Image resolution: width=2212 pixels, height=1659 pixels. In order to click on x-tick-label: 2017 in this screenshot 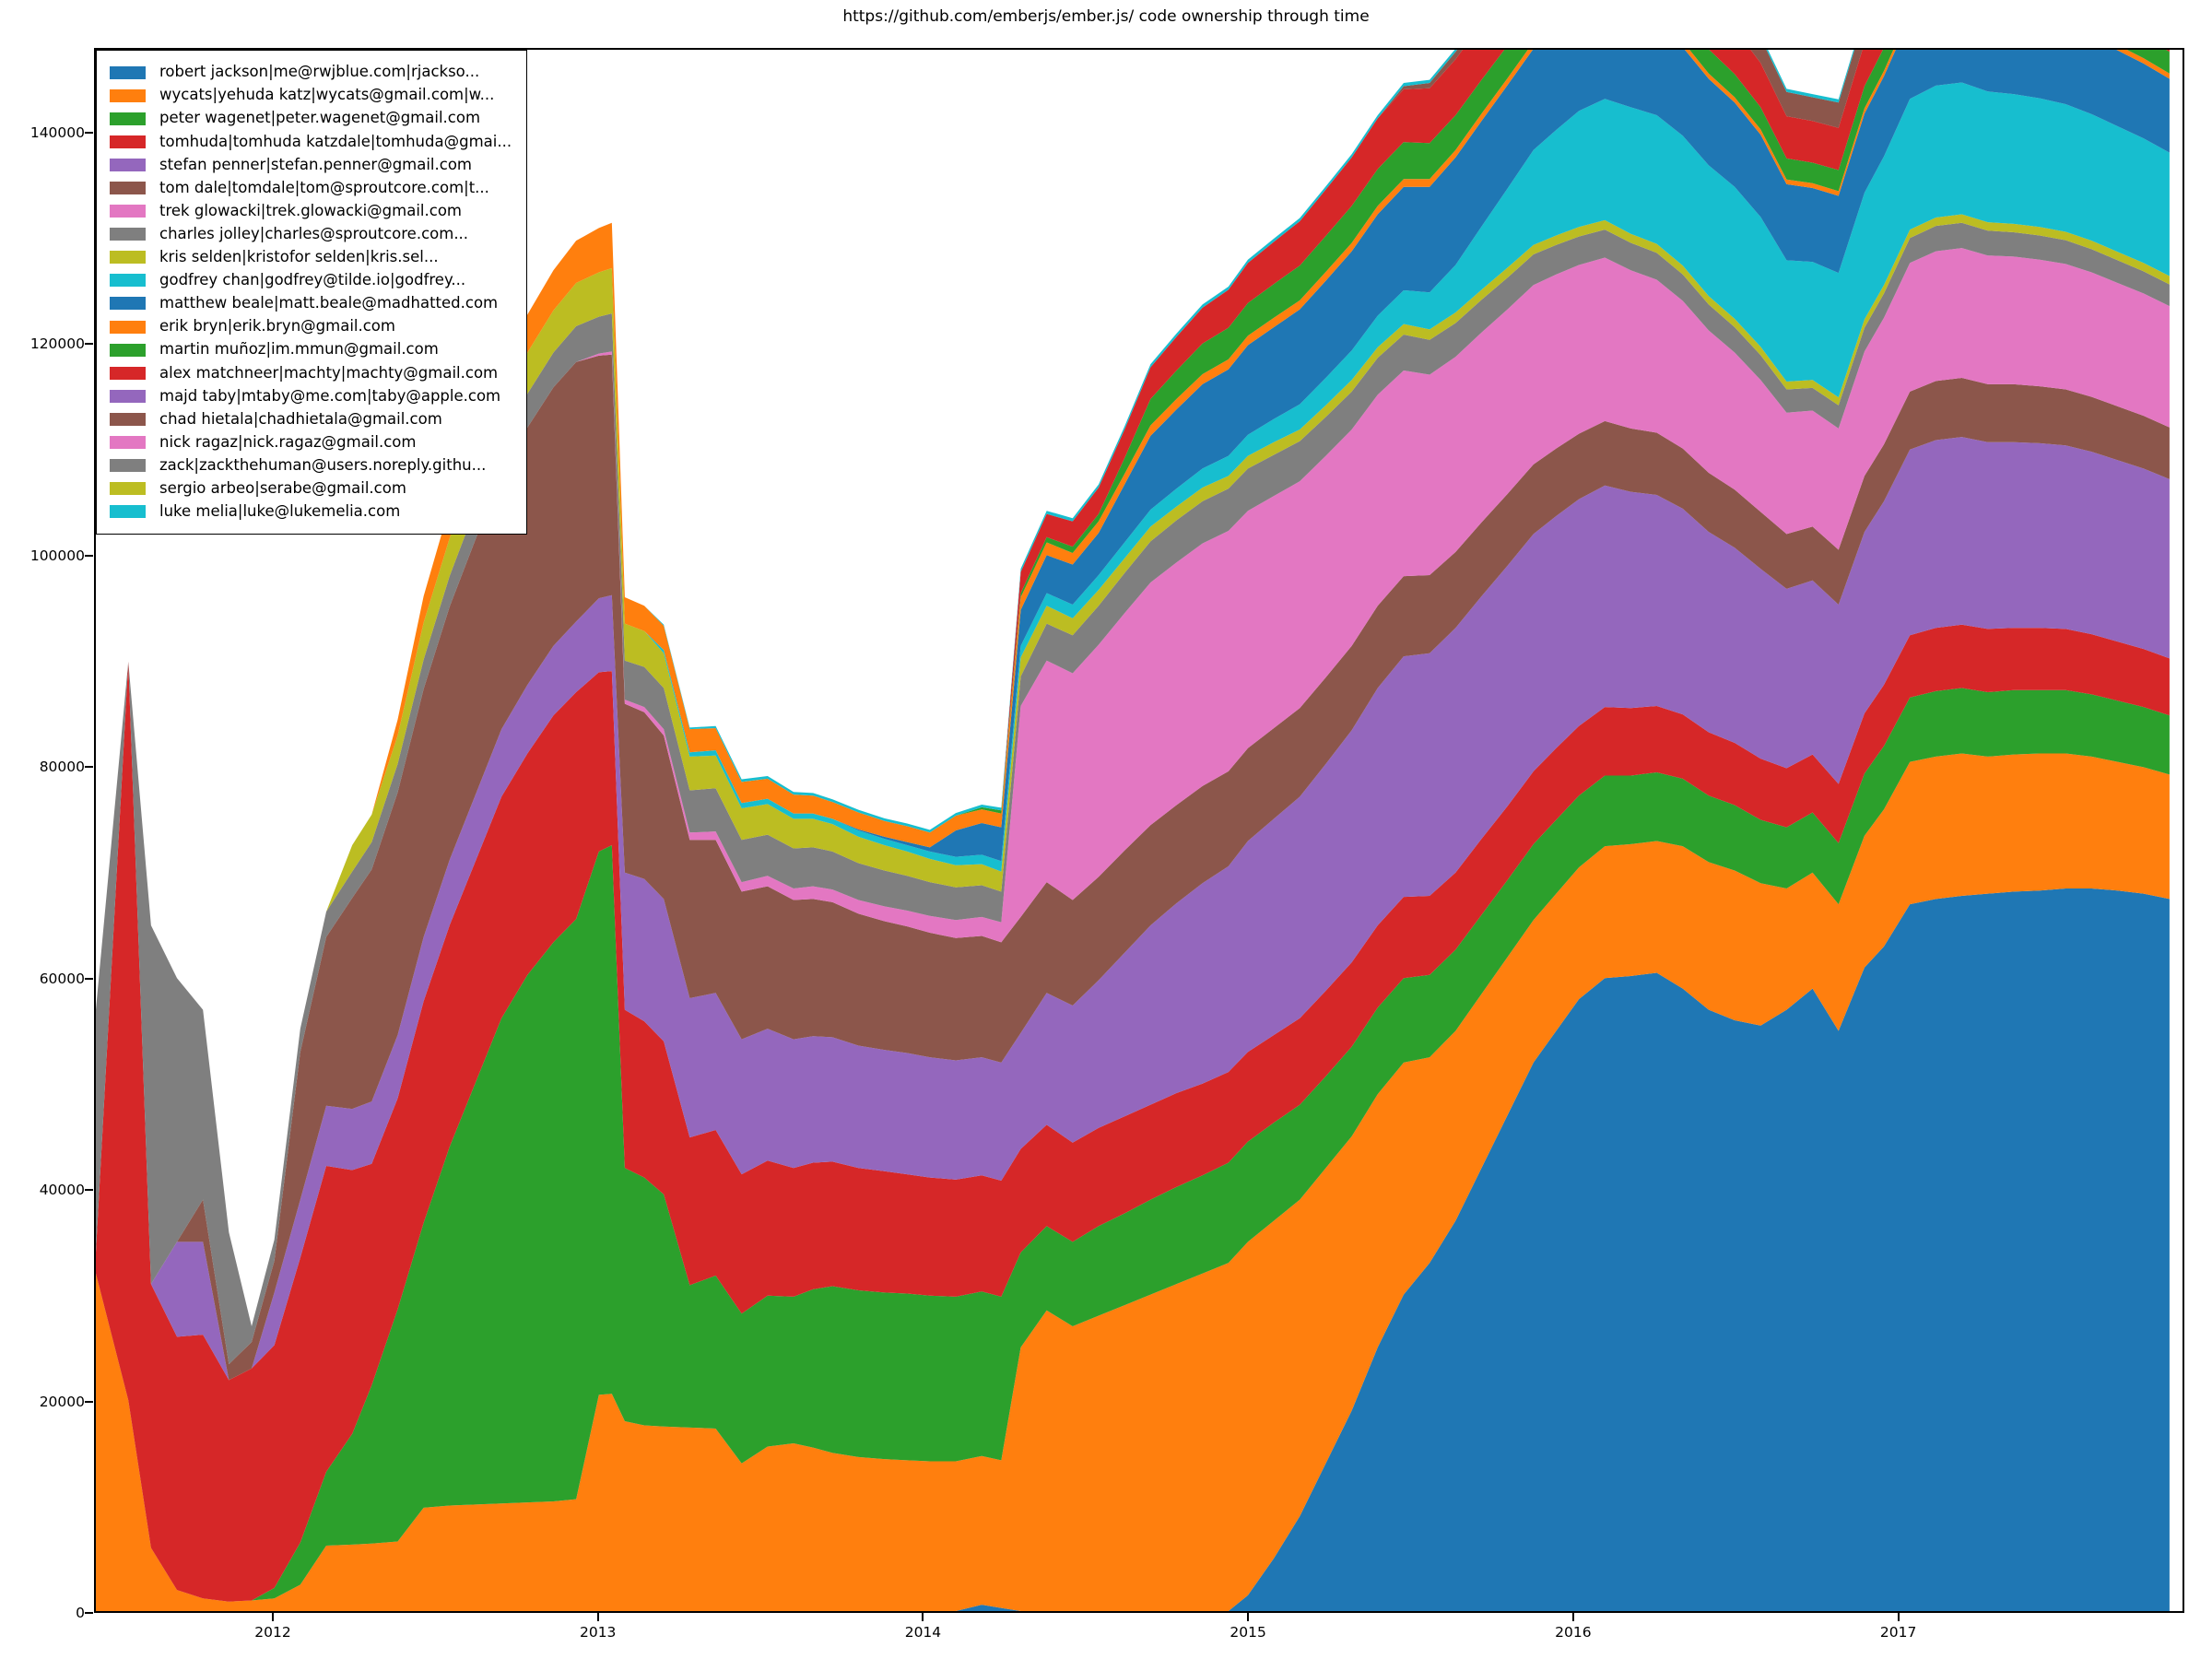, I will do `click(1898, 1632)`.